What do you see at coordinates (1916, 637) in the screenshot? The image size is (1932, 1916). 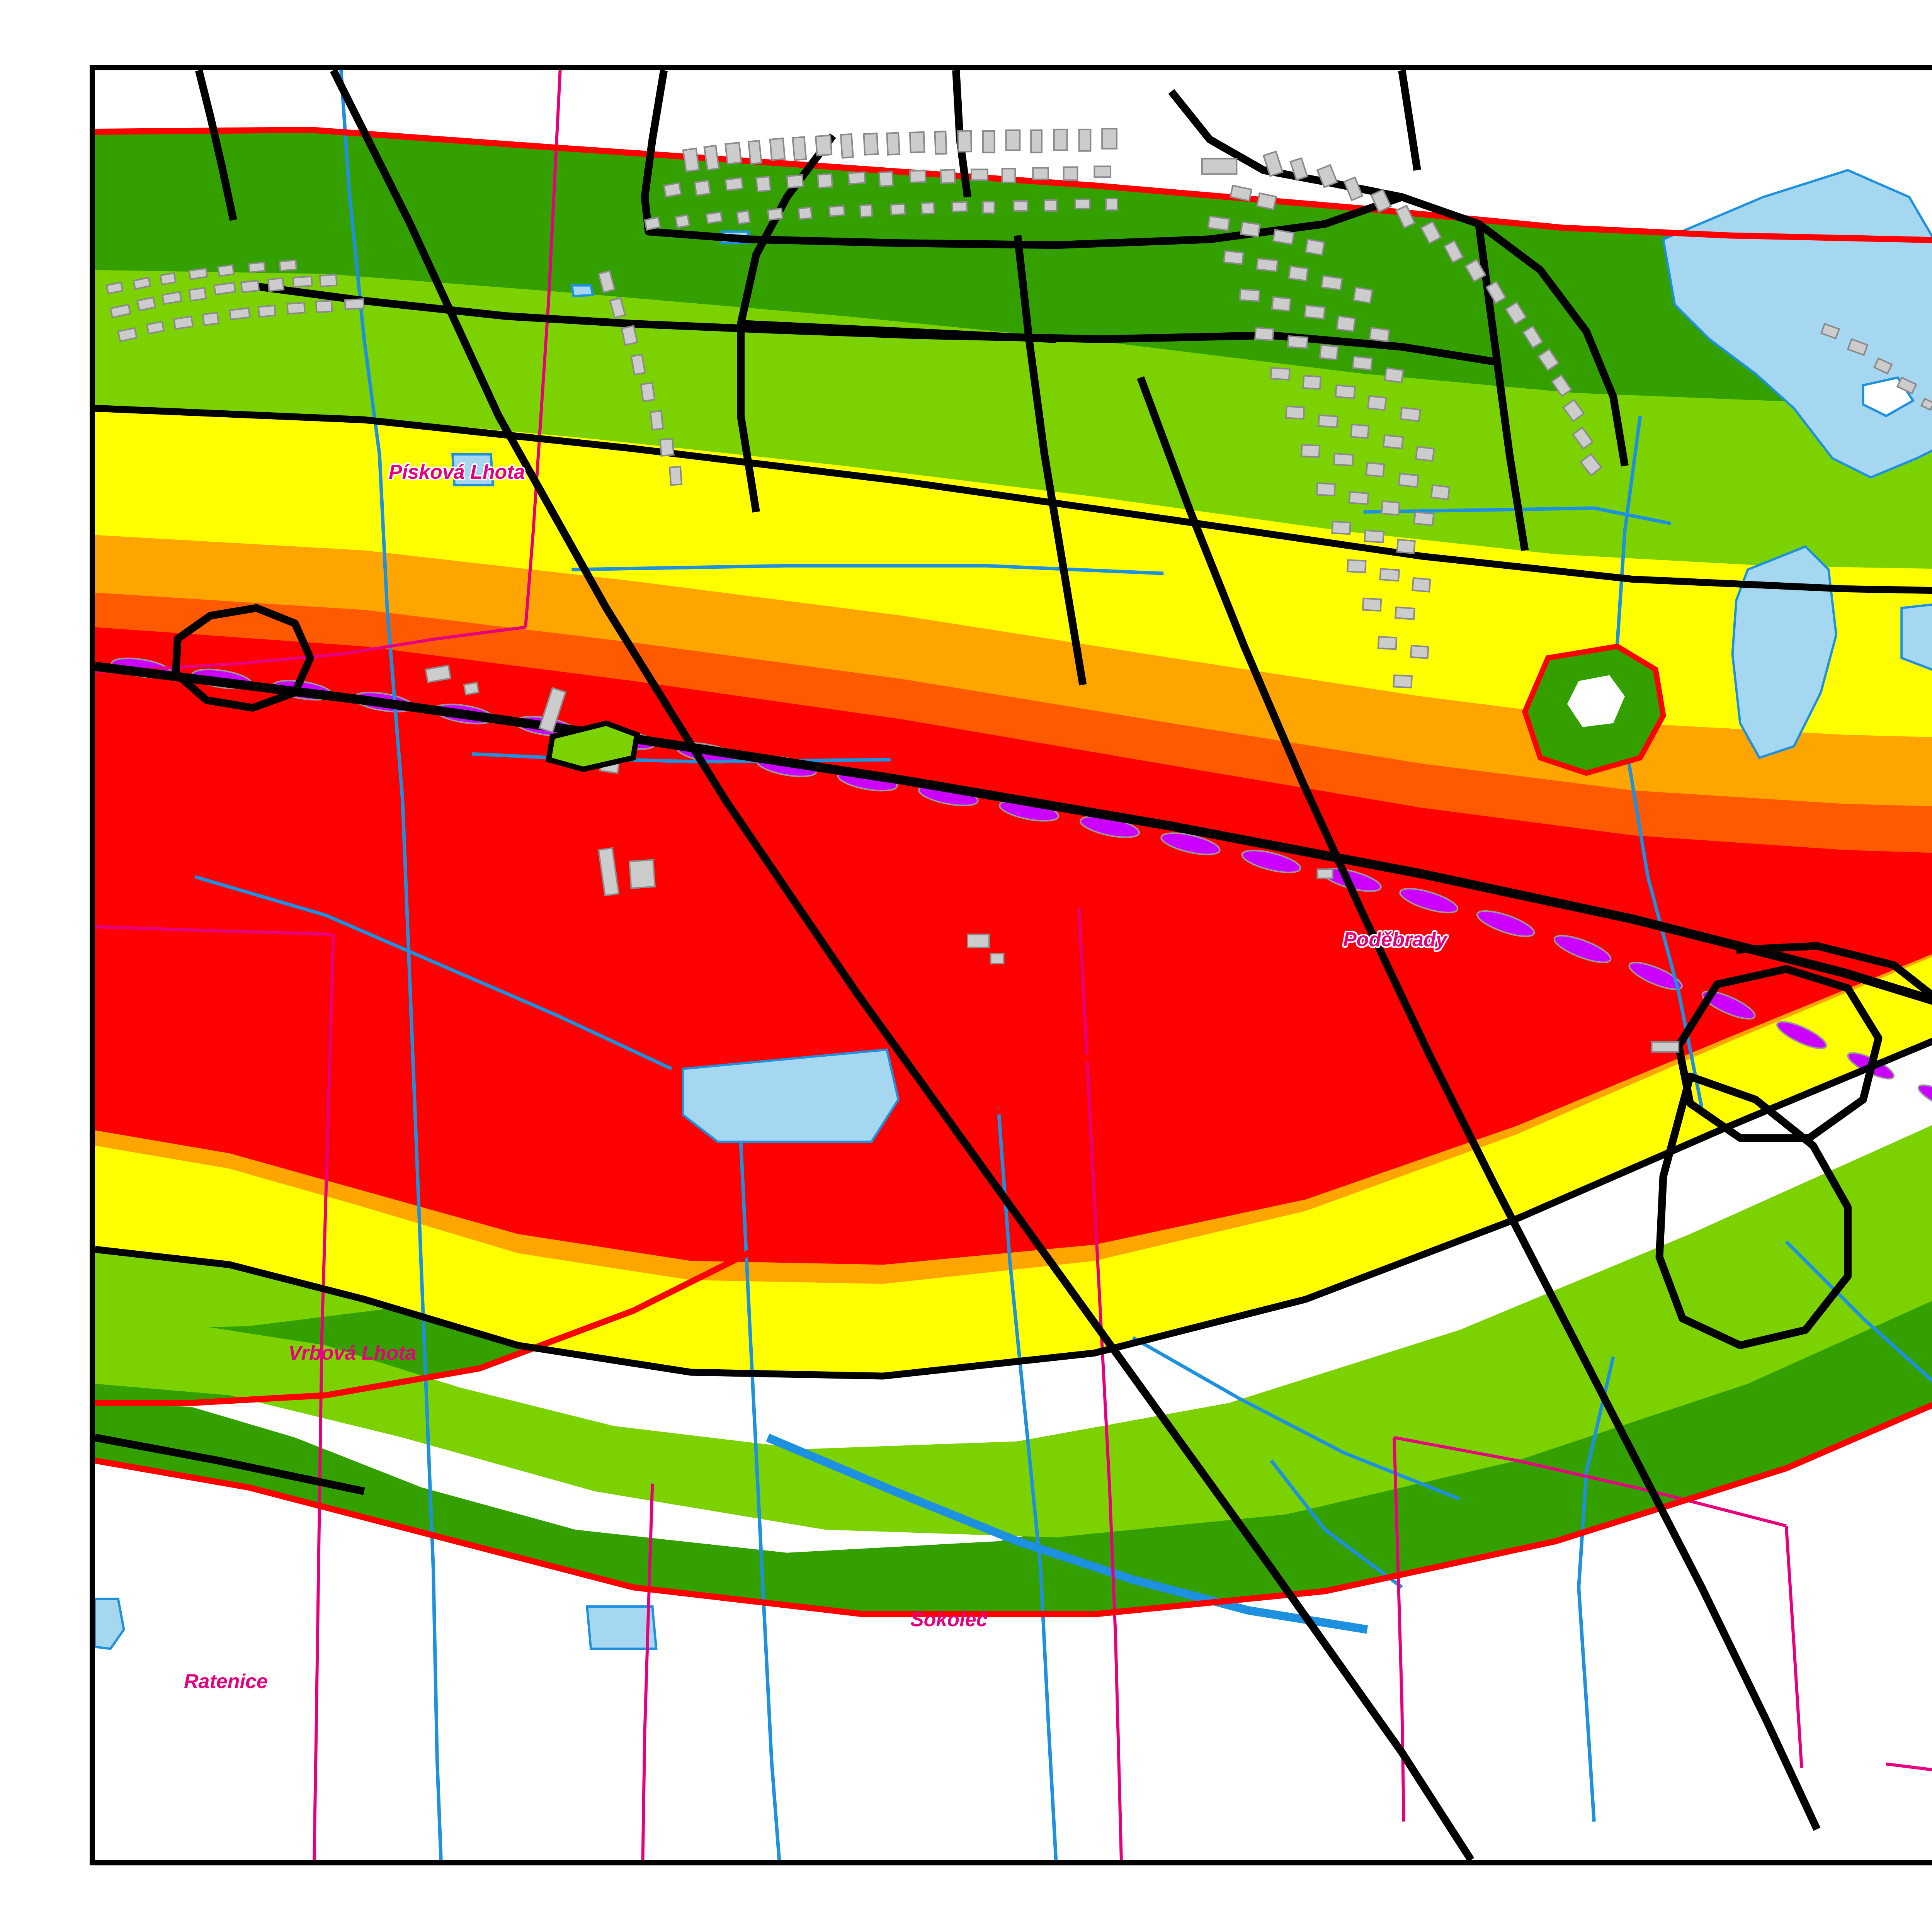 I see `lake-east` at bounding box center [1916, 637].